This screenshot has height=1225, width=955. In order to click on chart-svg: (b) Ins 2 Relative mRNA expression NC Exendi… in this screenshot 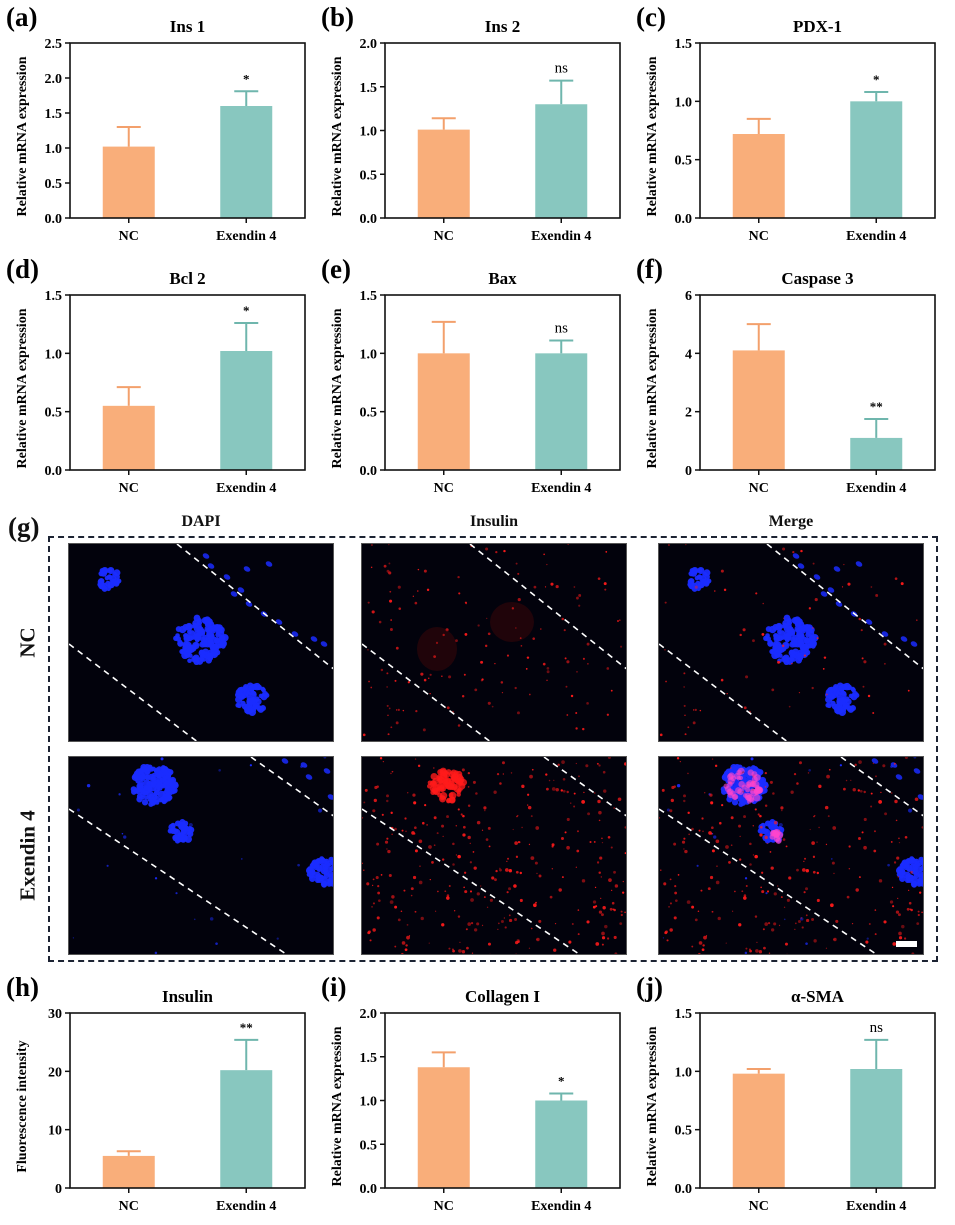, I will do `click(471, 123)`.